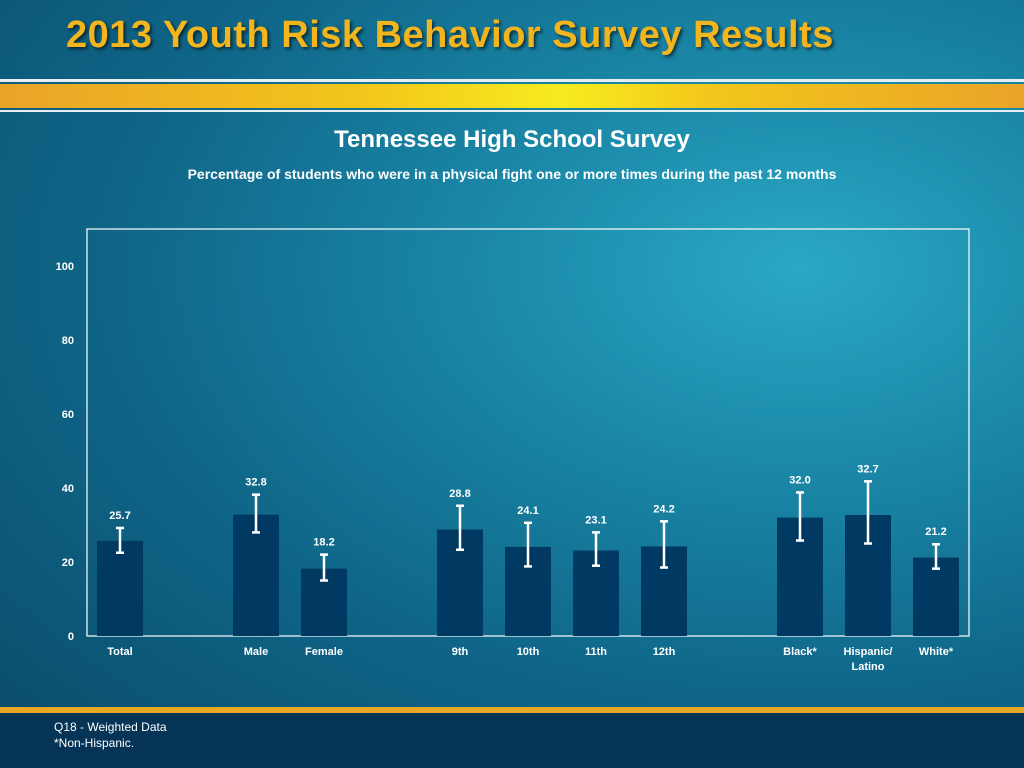 The height and width of the screenshot is (768, 1024). What do you see at coordinates (512, 710) in the screenshot?
I see `footer-gold-line` at bounding box center [512, 710].